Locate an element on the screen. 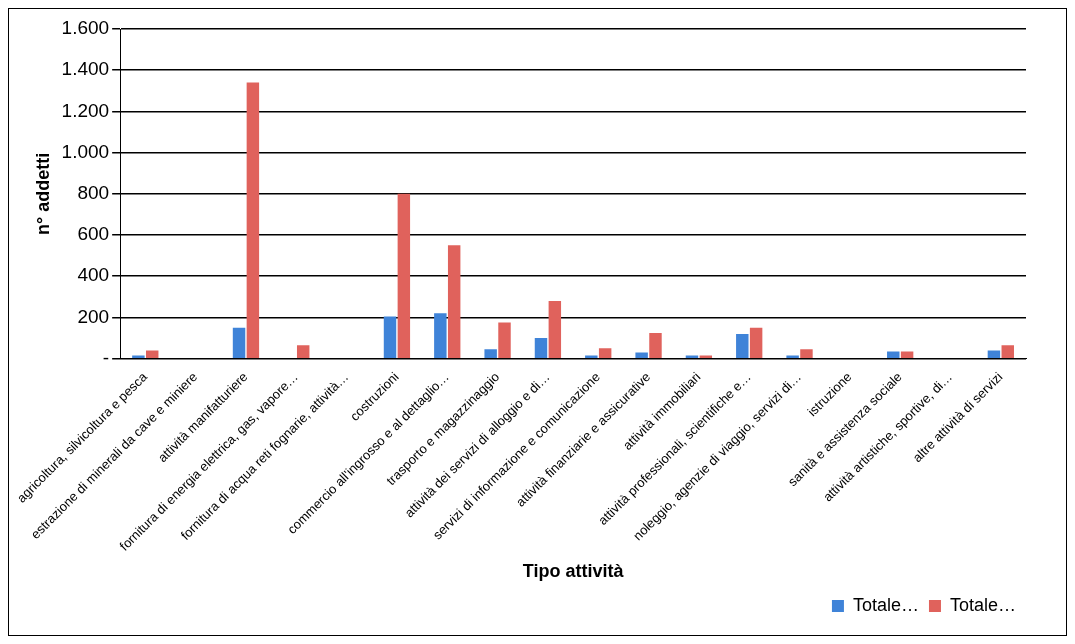  x-axis-title: Tipo attività is located at coordinates (573, 571).